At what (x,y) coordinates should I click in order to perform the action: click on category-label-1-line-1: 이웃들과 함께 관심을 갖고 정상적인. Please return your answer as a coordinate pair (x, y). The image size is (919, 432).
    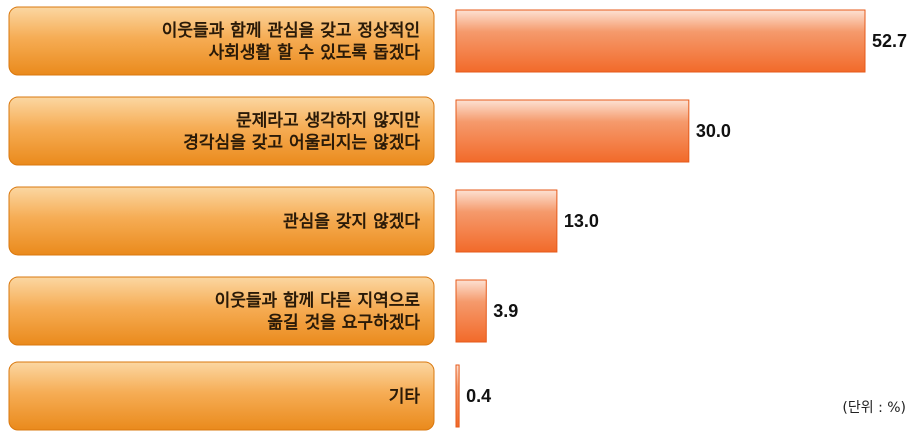
    Looking at the image, I should click on (291, 30).